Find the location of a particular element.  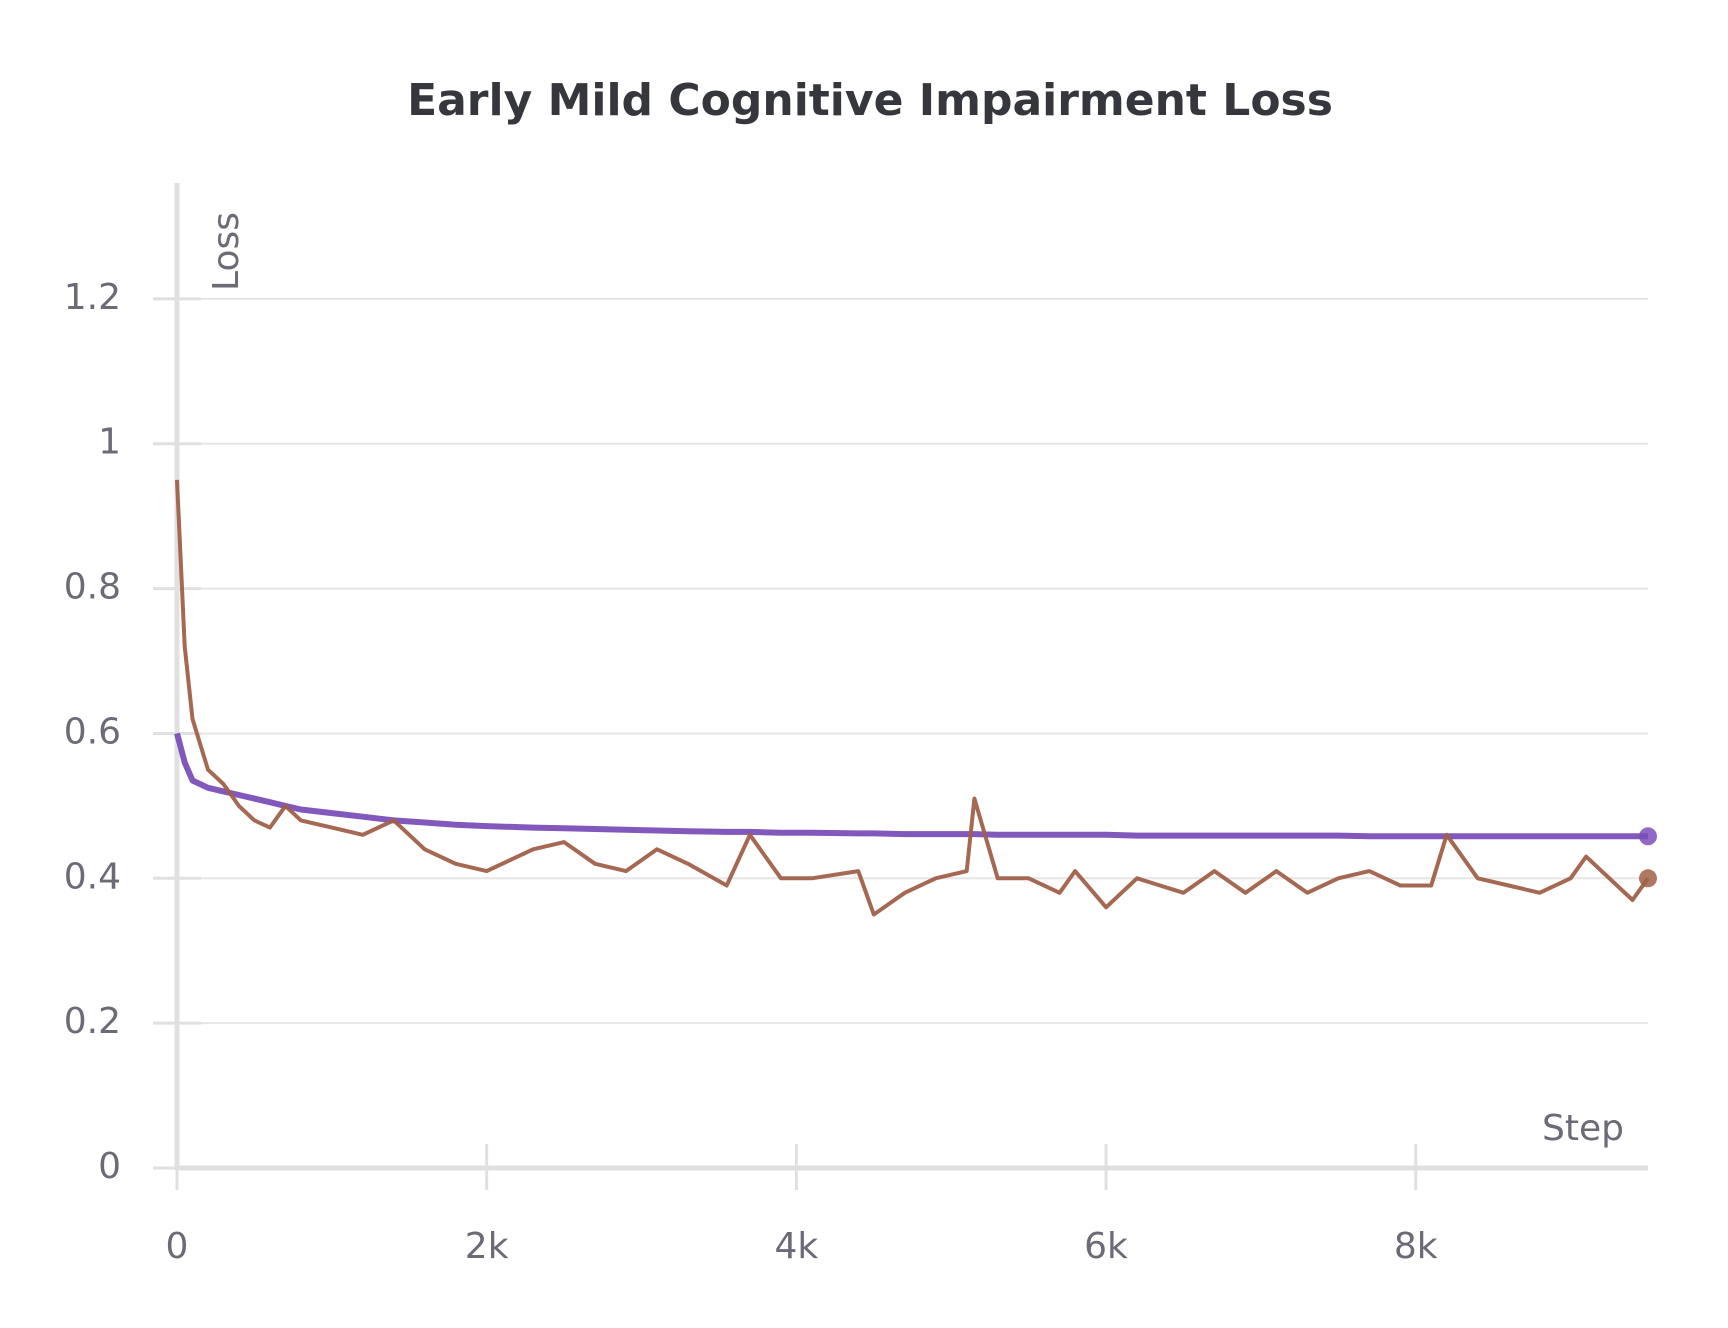

y-tick-label: 0.6 is located at coordinates (92, 731).